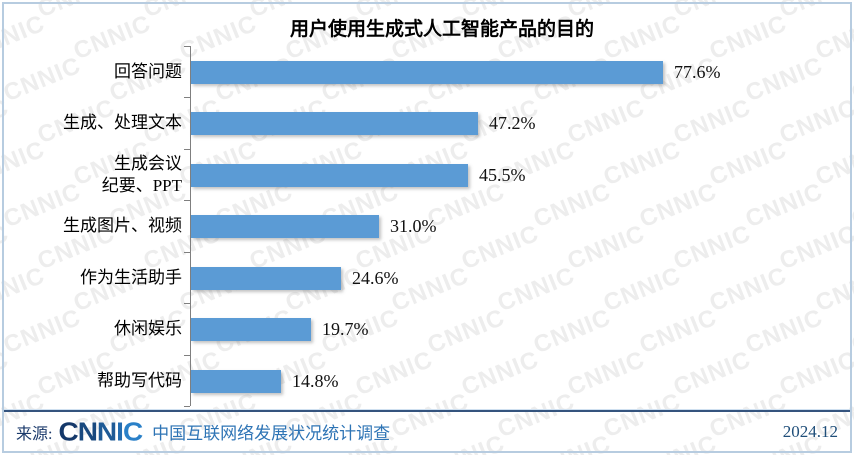 The image size is (854, 455). What do you see at coordinates (190, 226) in the screenshot?
I see `y-axis-line` at bounding box center [190, 226].